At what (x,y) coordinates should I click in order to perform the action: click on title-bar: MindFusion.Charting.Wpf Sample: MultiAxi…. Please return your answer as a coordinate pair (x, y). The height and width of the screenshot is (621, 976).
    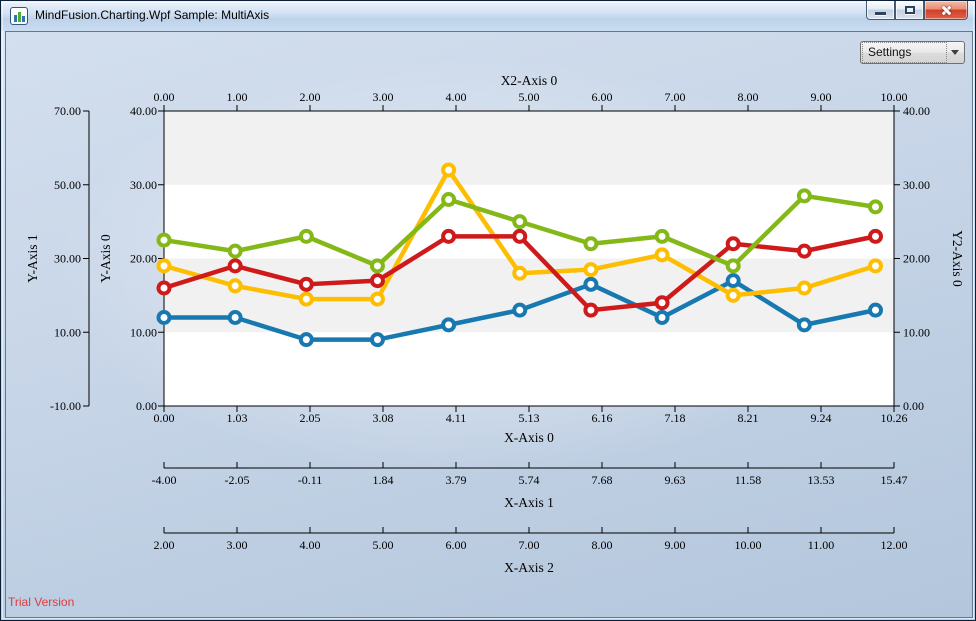
    Looking at the image, I should click on (488, 16).